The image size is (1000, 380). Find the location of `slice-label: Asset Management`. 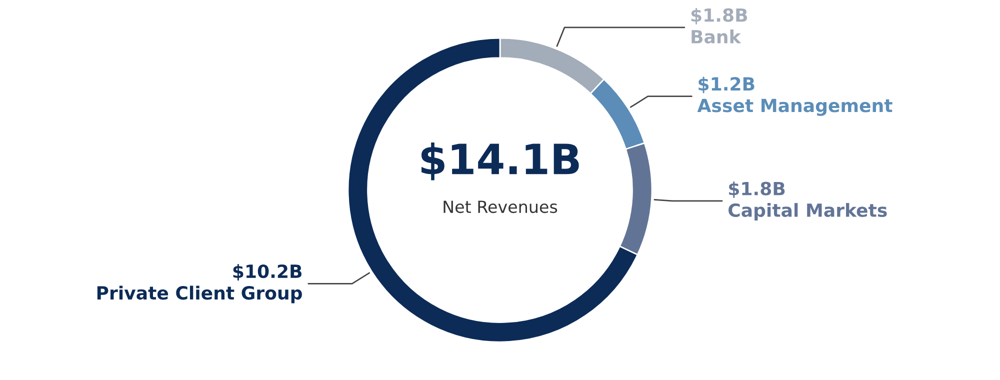

slice-label: Asset Management is located at coordinates (794, 107).